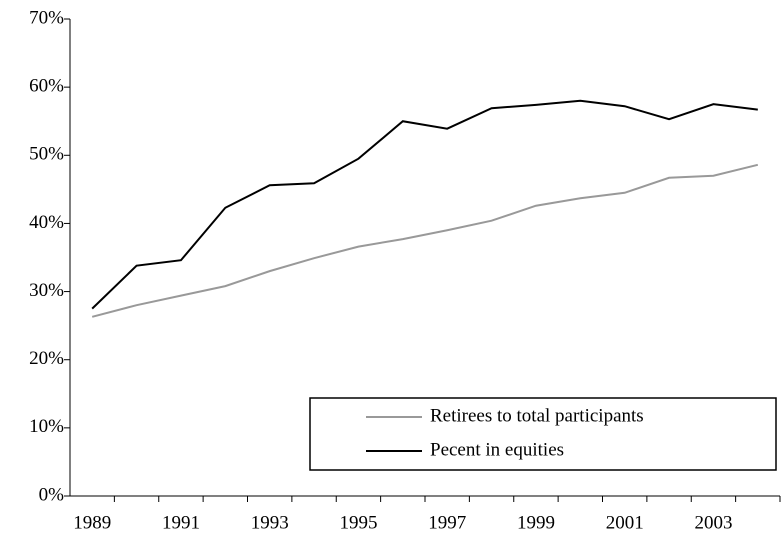 The width and height of the screenshot is (781, 548). I want to click on x-tick-label: 2003, so click(713, 522).